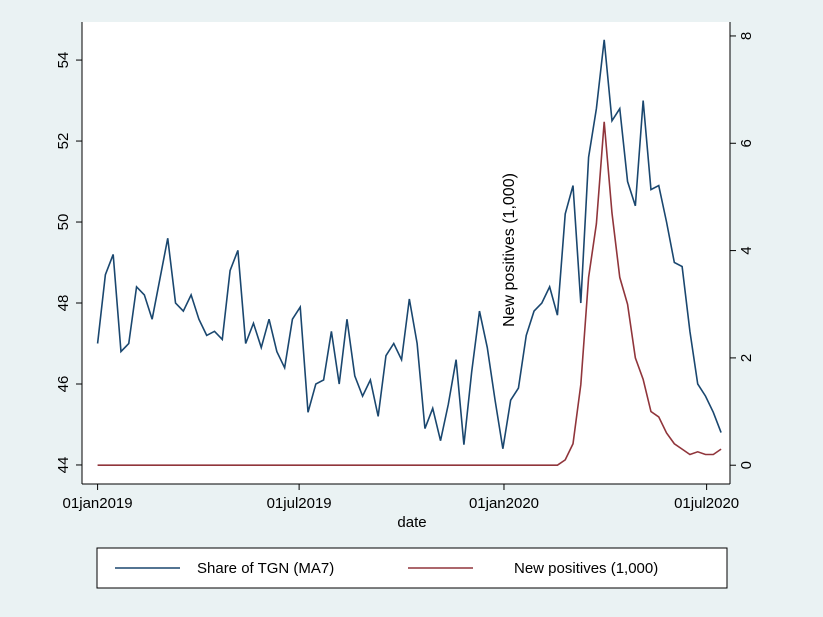  What do you see at coordinates (63, 384) in the screenshot?
I see `y-tick-label: 46` at bounding box center [63, 384].